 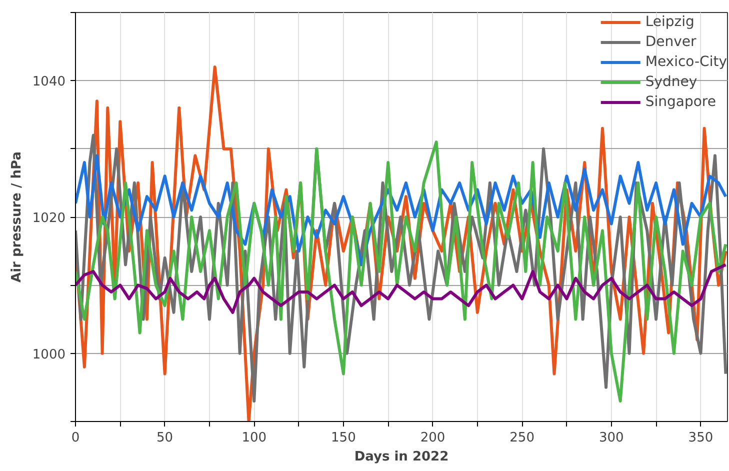 I want to click on y-tick-label: 1040, so click(x=49, y=82).